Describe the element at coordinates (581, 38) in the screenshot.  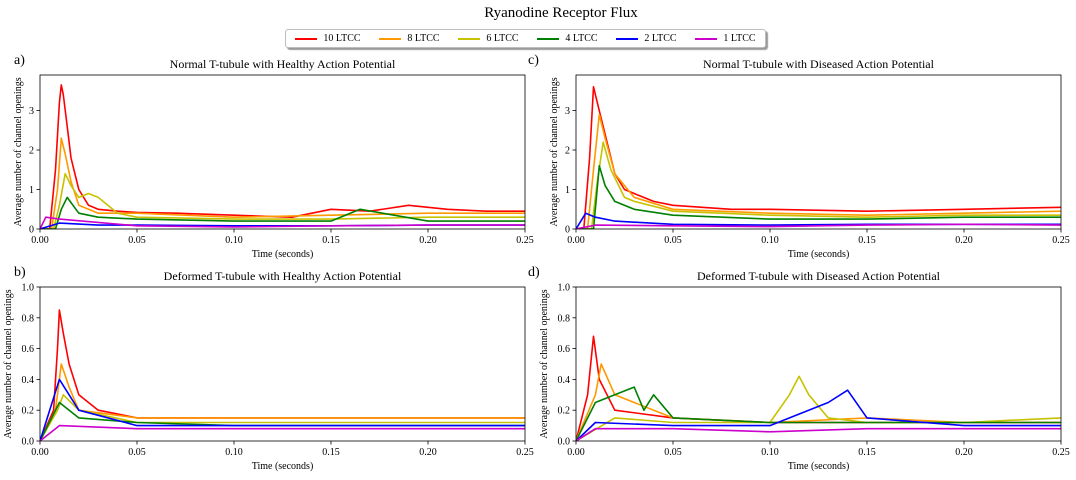
I see `legend-label: 4 LTCC` at that location.